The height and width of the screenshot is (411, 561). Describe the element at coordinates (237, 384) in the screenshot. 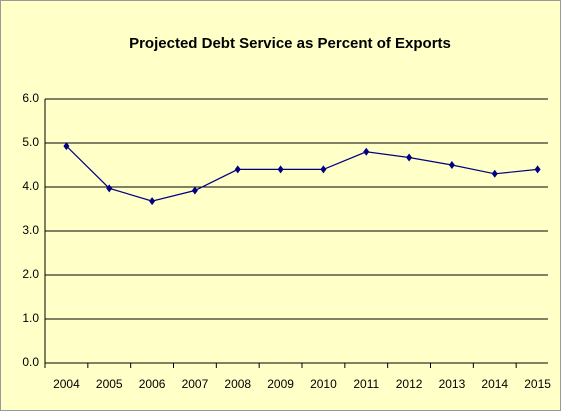

I see `x-tick-label: 2008` at that location.